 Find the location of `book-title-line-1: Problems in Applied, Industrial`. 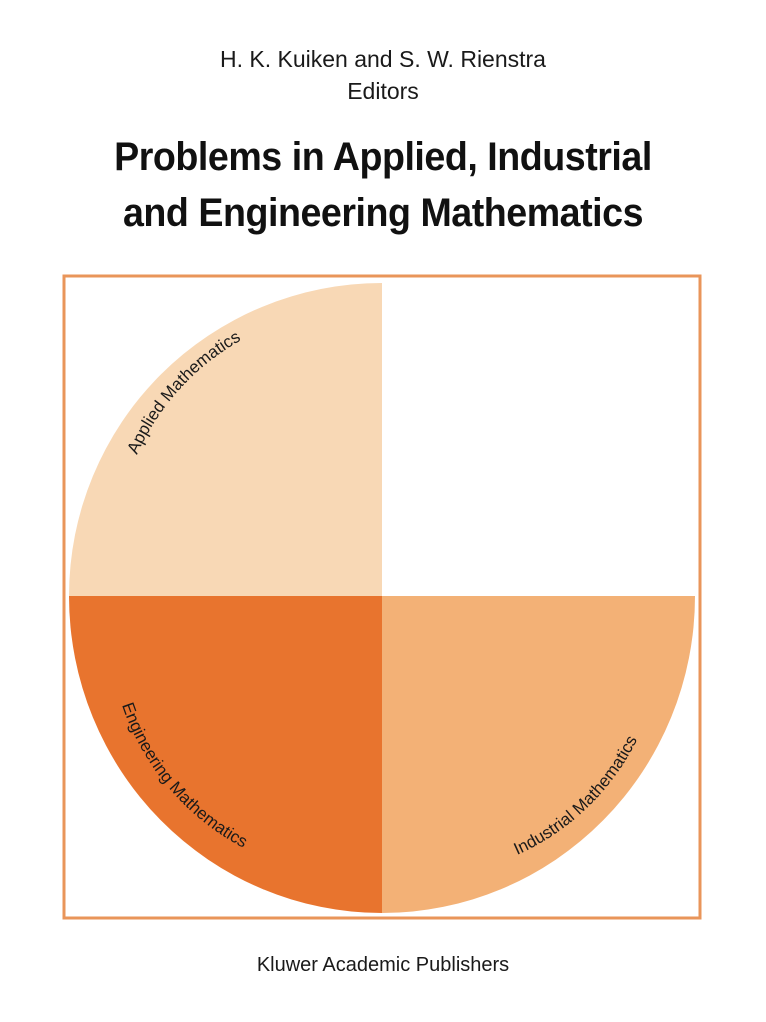

book-title-line-1: Problems in Applied, Industrial is located at coordinates (383, 157).